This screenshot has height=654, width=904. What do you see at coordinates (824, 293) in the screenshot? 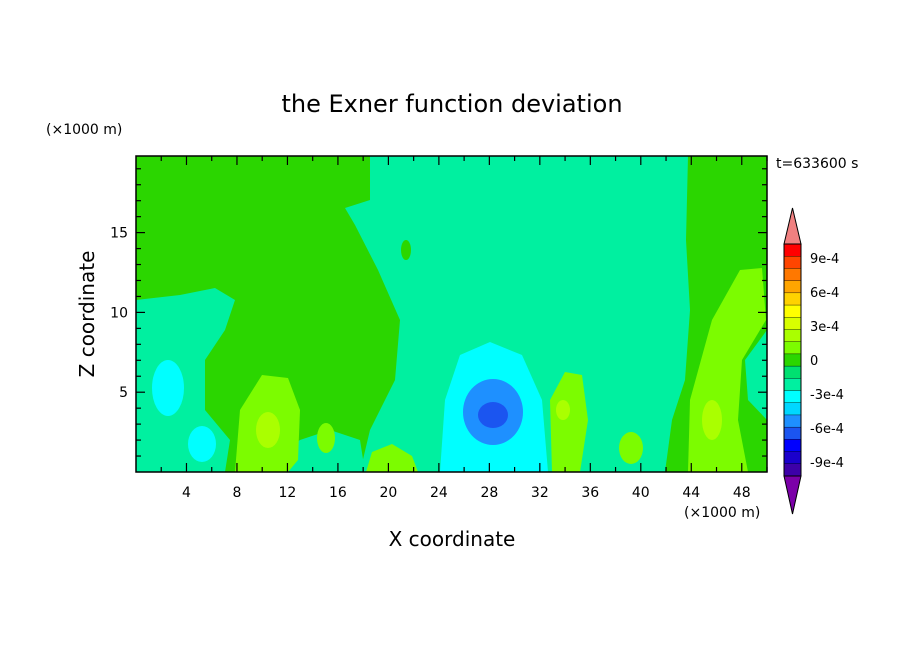
I see `colorbar-tick-label: 6e-4` at bounding box center [824, 293].